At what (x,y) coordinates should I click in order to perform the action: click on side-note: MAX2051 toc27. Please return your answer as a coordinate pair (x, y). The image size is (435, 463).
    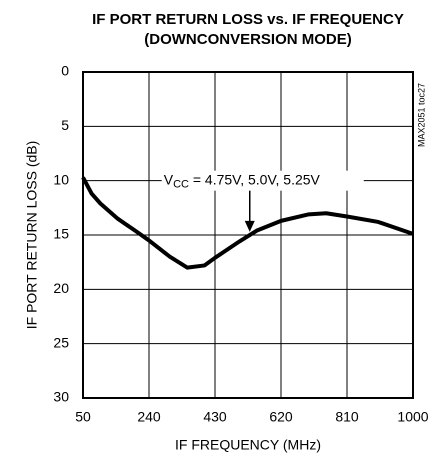
    Looking at the image, I should click on (421, 115).